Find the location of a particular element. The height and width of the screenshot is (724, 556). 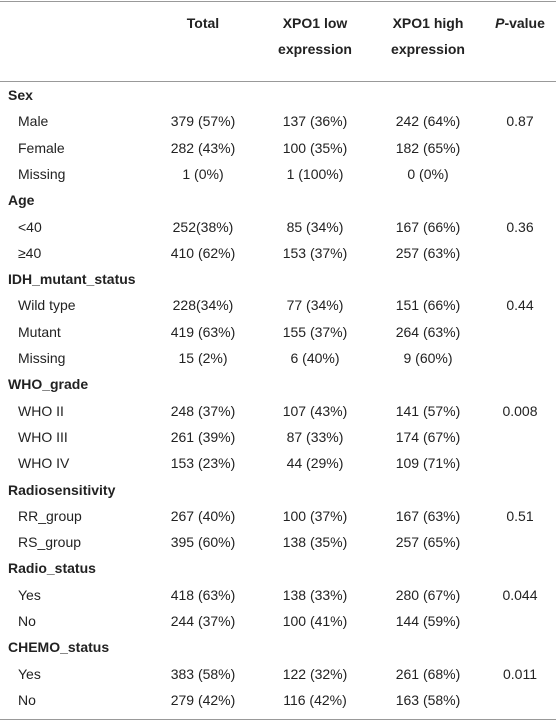

cell-value: 87 (33%) is located at coordinates (315, 436).